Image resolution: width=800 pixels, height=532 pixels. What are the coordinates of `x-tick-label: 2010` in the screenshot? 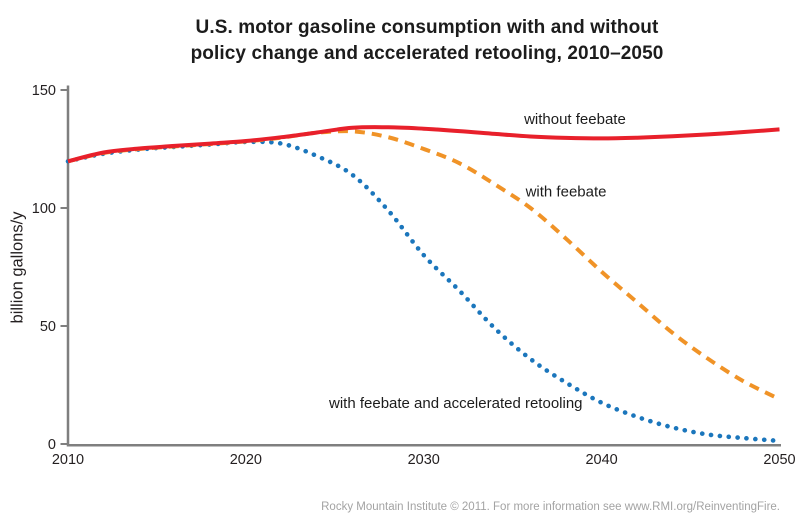 It's located at (68, 460).